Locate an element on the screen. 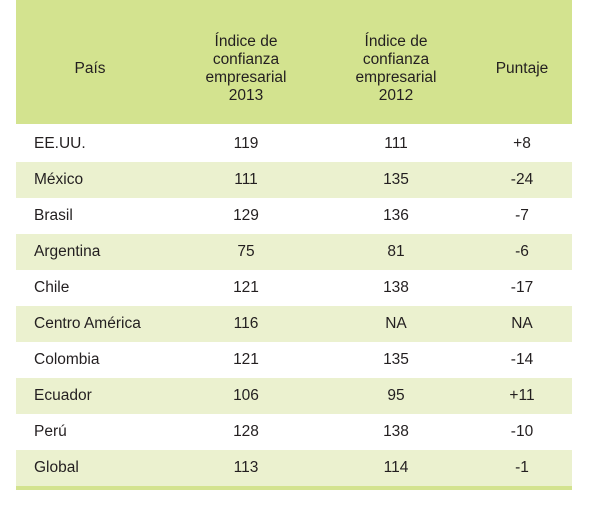  table-row: México 111 135 -24 is located at coordinates (294, 180).